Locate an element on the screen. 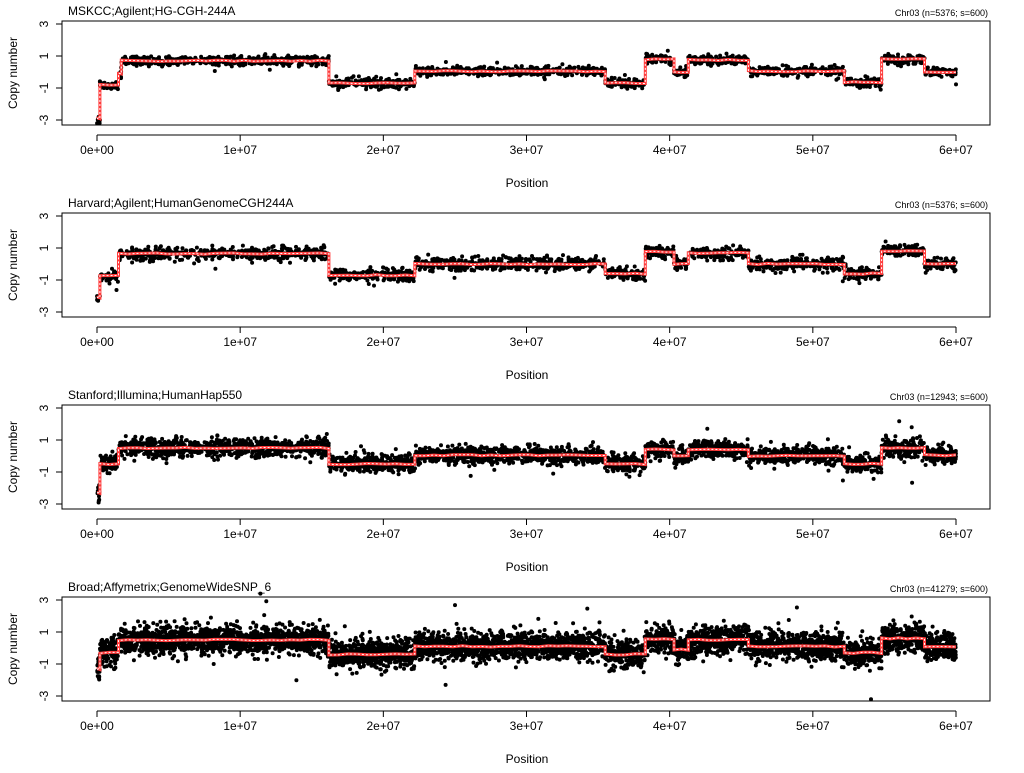 This screenshot has width=1024, height=773. x-tick-label: 2e+07 is located at coordinates (383, 150).